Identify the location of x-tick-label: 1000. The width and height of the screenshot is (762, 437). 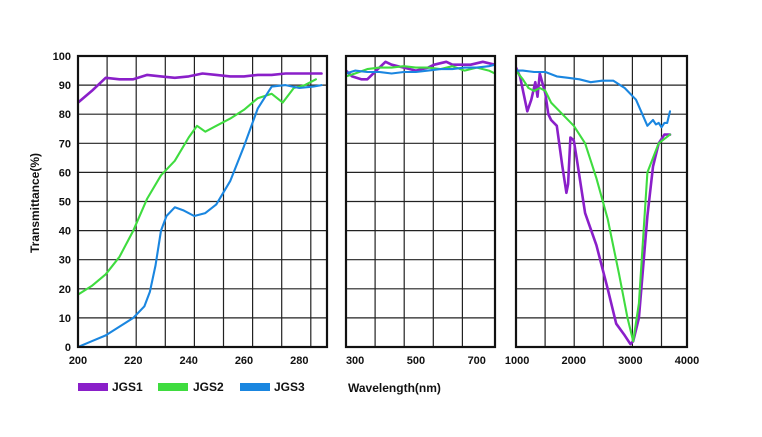
(517, 361).